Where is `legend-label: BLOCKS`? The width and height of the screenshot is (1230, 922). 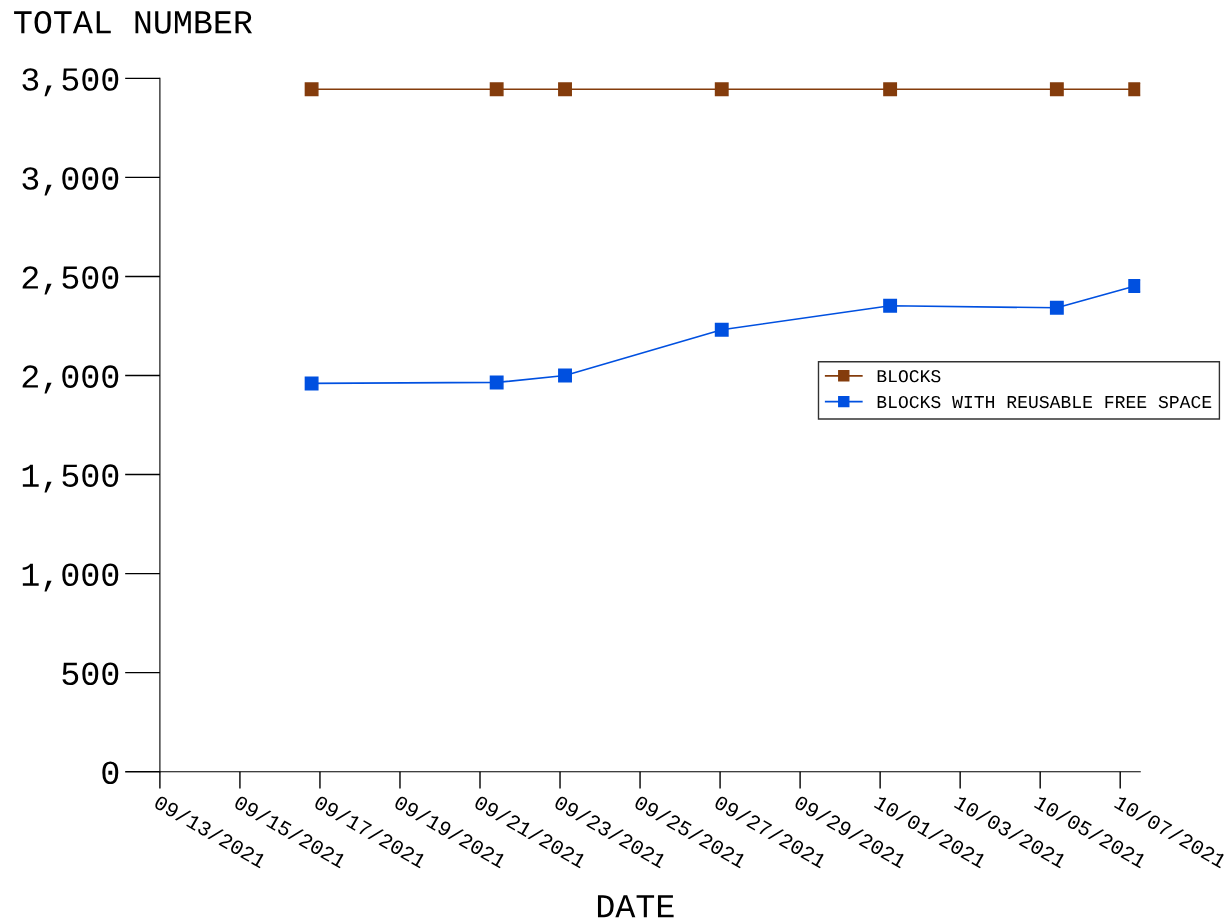
legend-label: BLOCKS is located at coordinates (909, 376).